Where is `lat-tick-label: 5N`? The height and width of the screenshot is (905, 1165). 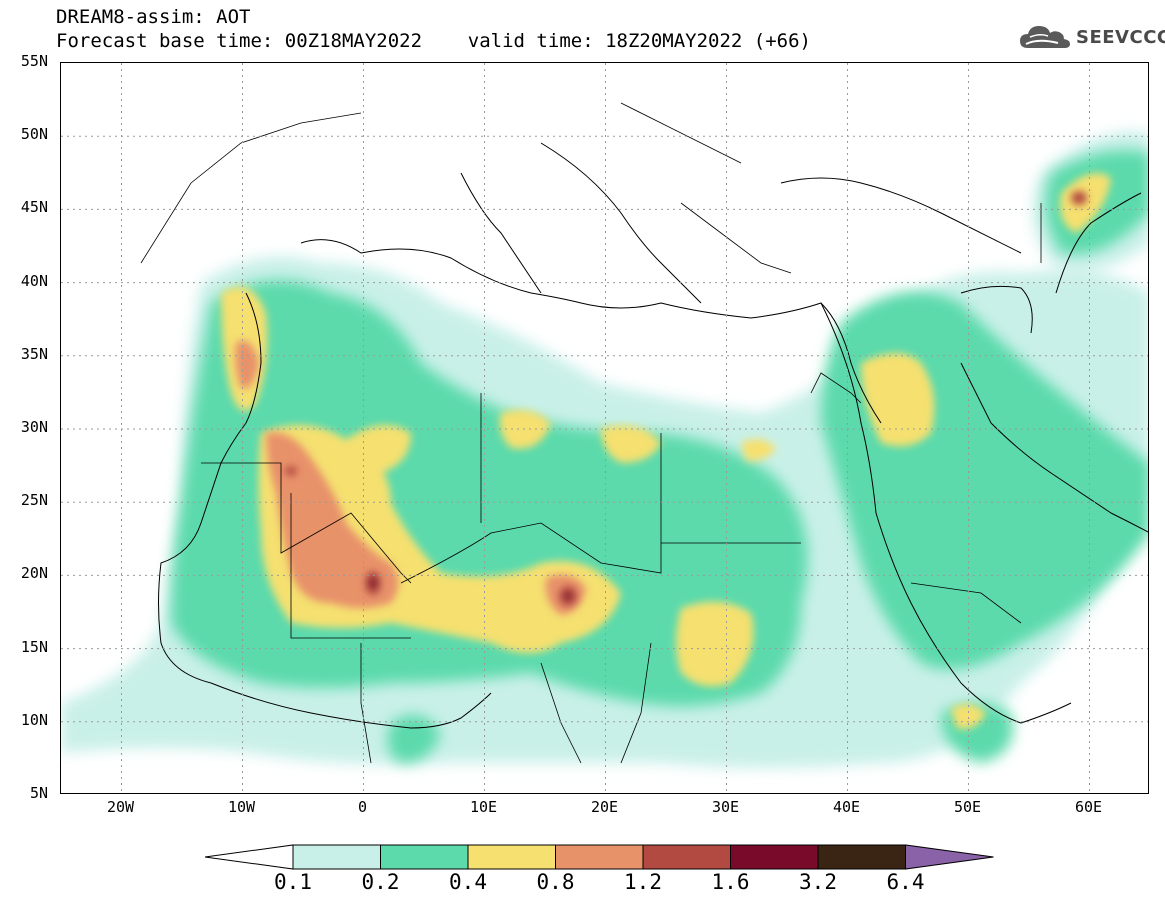
lat-tick-label: 5N is located at coordinates (38, 793).